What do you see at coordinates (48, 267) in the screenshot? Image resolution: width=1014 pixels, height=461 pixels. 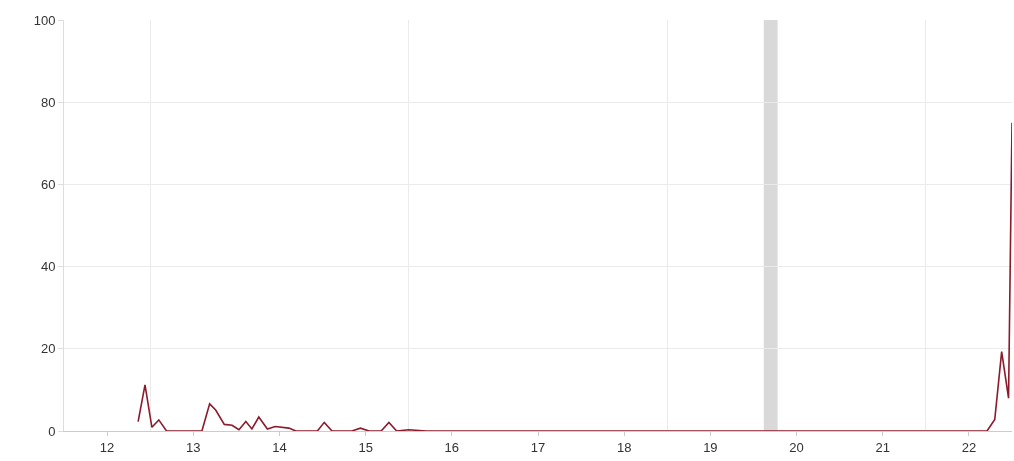 I see `y-tick-label: 40` at bounding box center [48, 267].